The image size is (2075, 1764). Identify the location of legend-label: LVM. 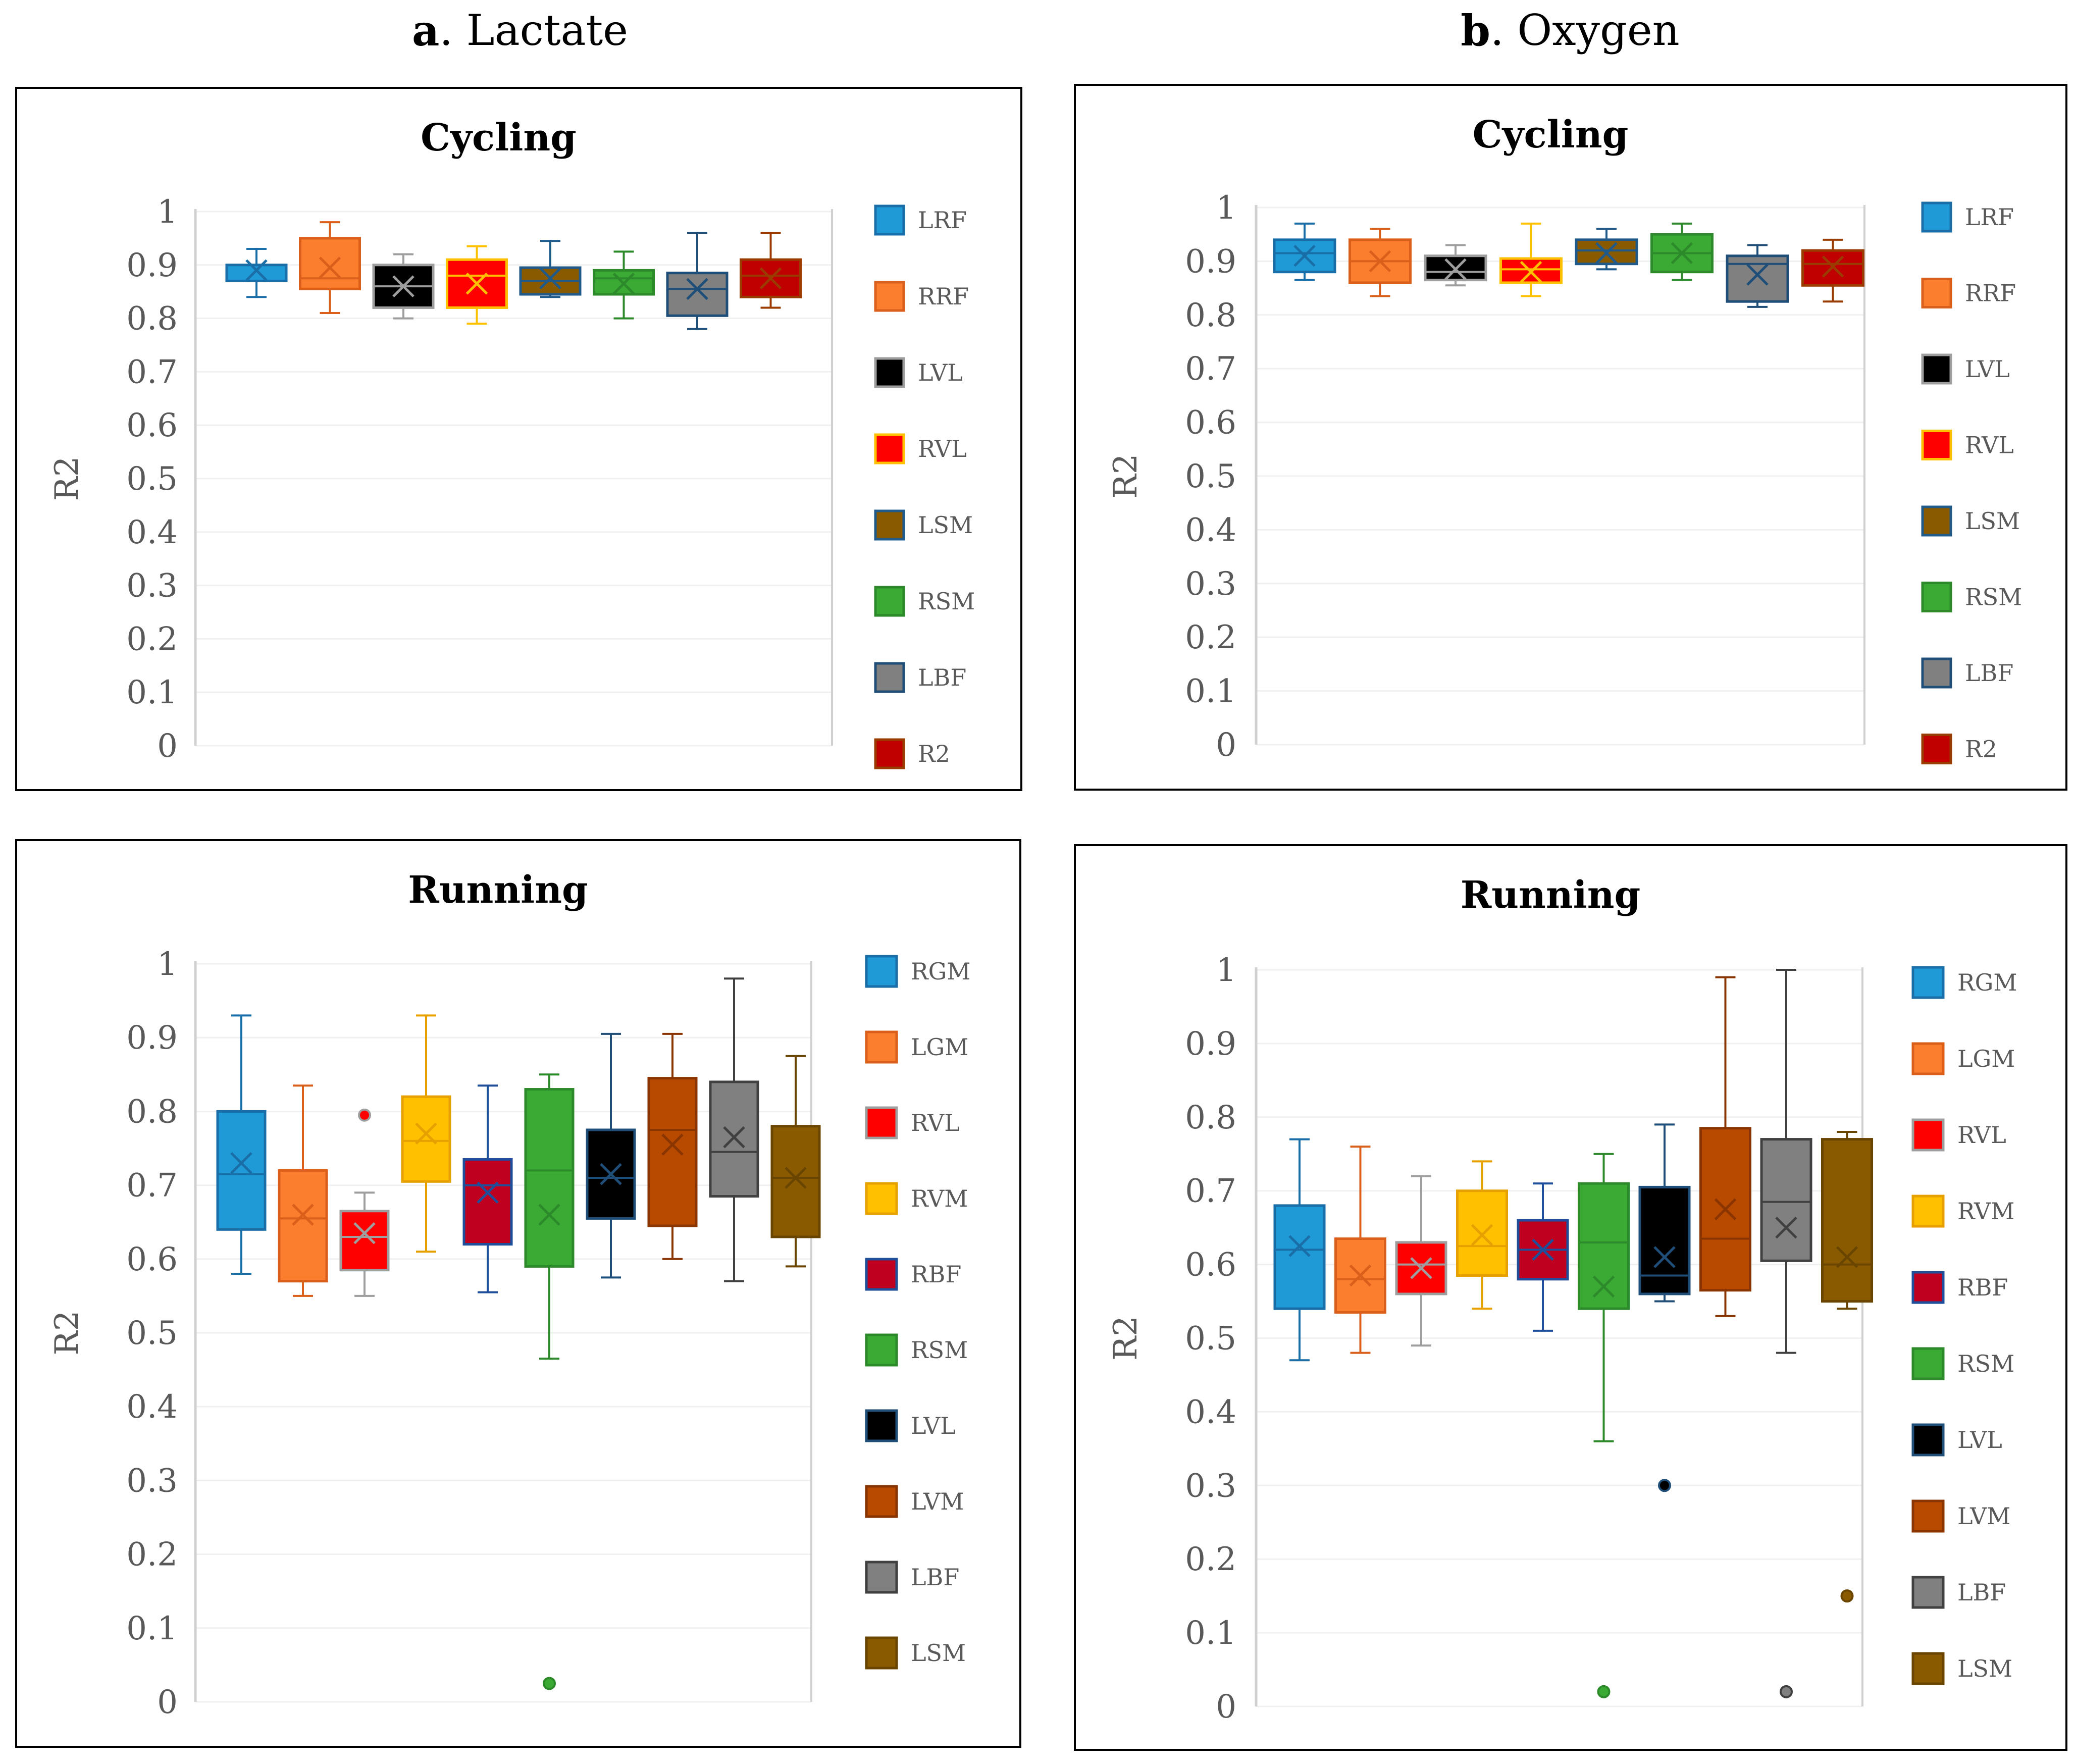
(937, 1502).